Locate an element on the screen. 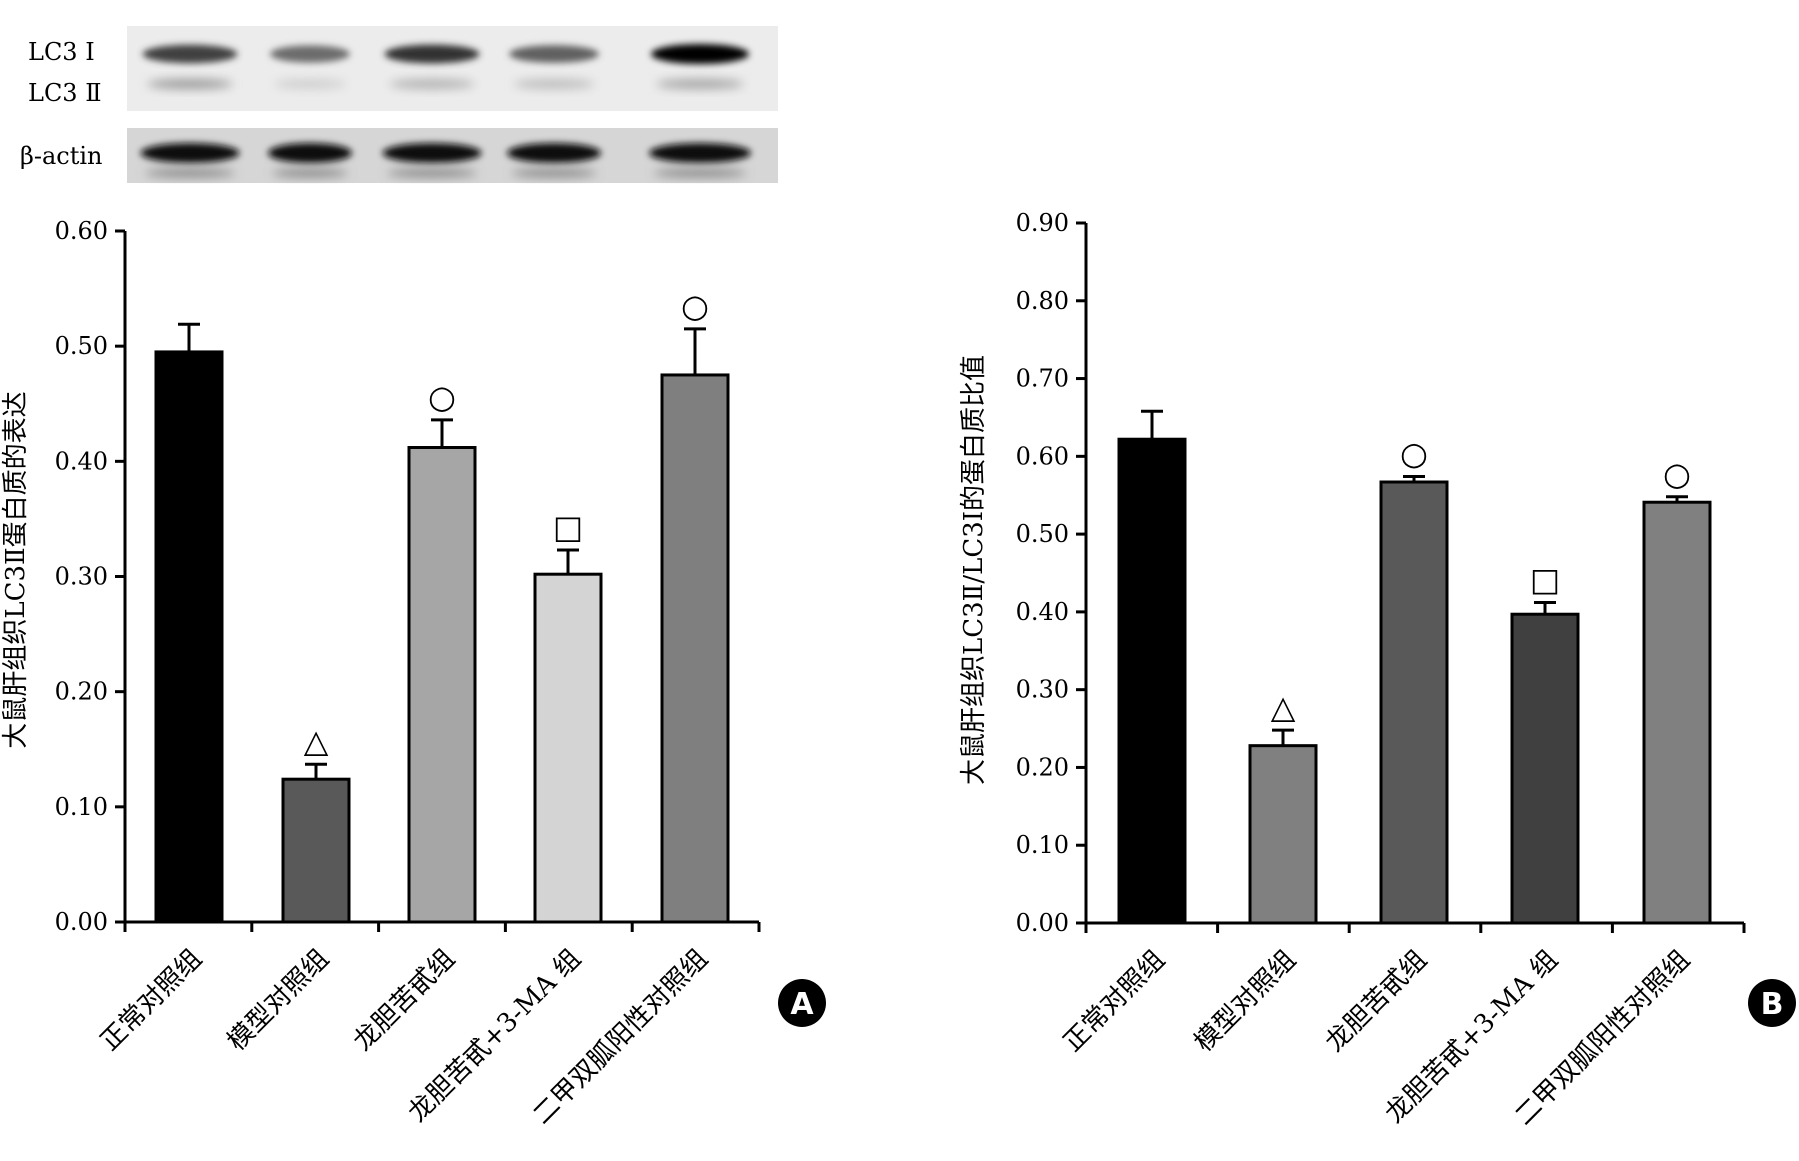 Image resolution: width=1799 pixels, height=1161 pixels. panel-a-significance-mark: □ is located at coordinates (568, 527).